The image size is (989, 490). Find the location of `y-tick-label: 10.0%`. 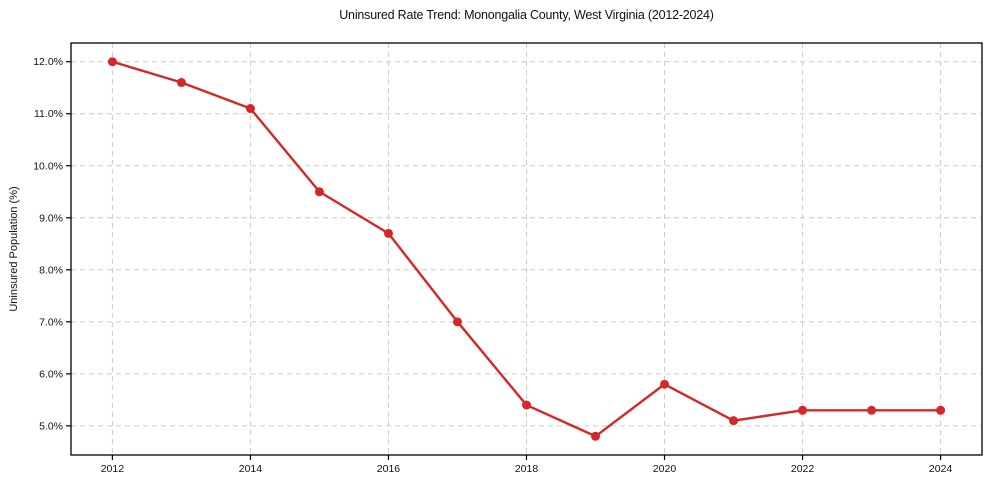

y-tick-label: 10.0% is located at coordinates (48, 166).